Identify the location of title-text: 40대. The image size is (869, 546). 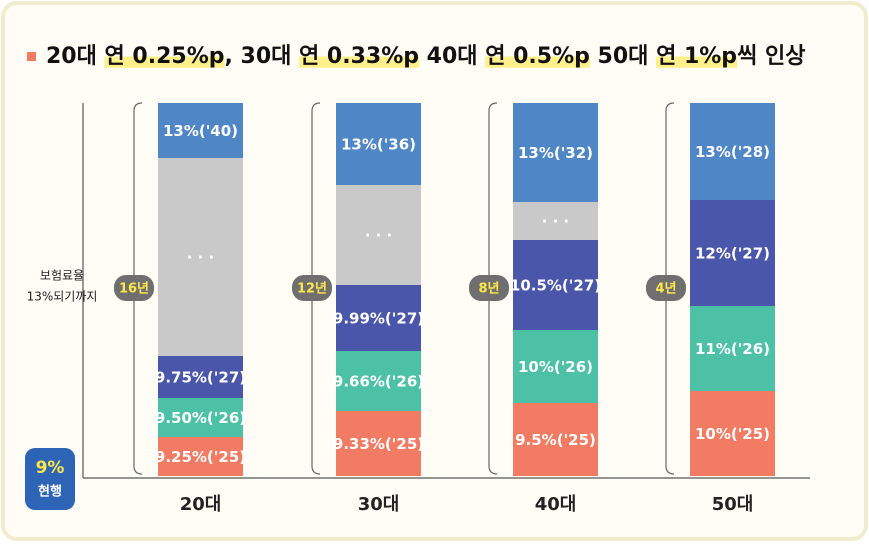
(452, 56).